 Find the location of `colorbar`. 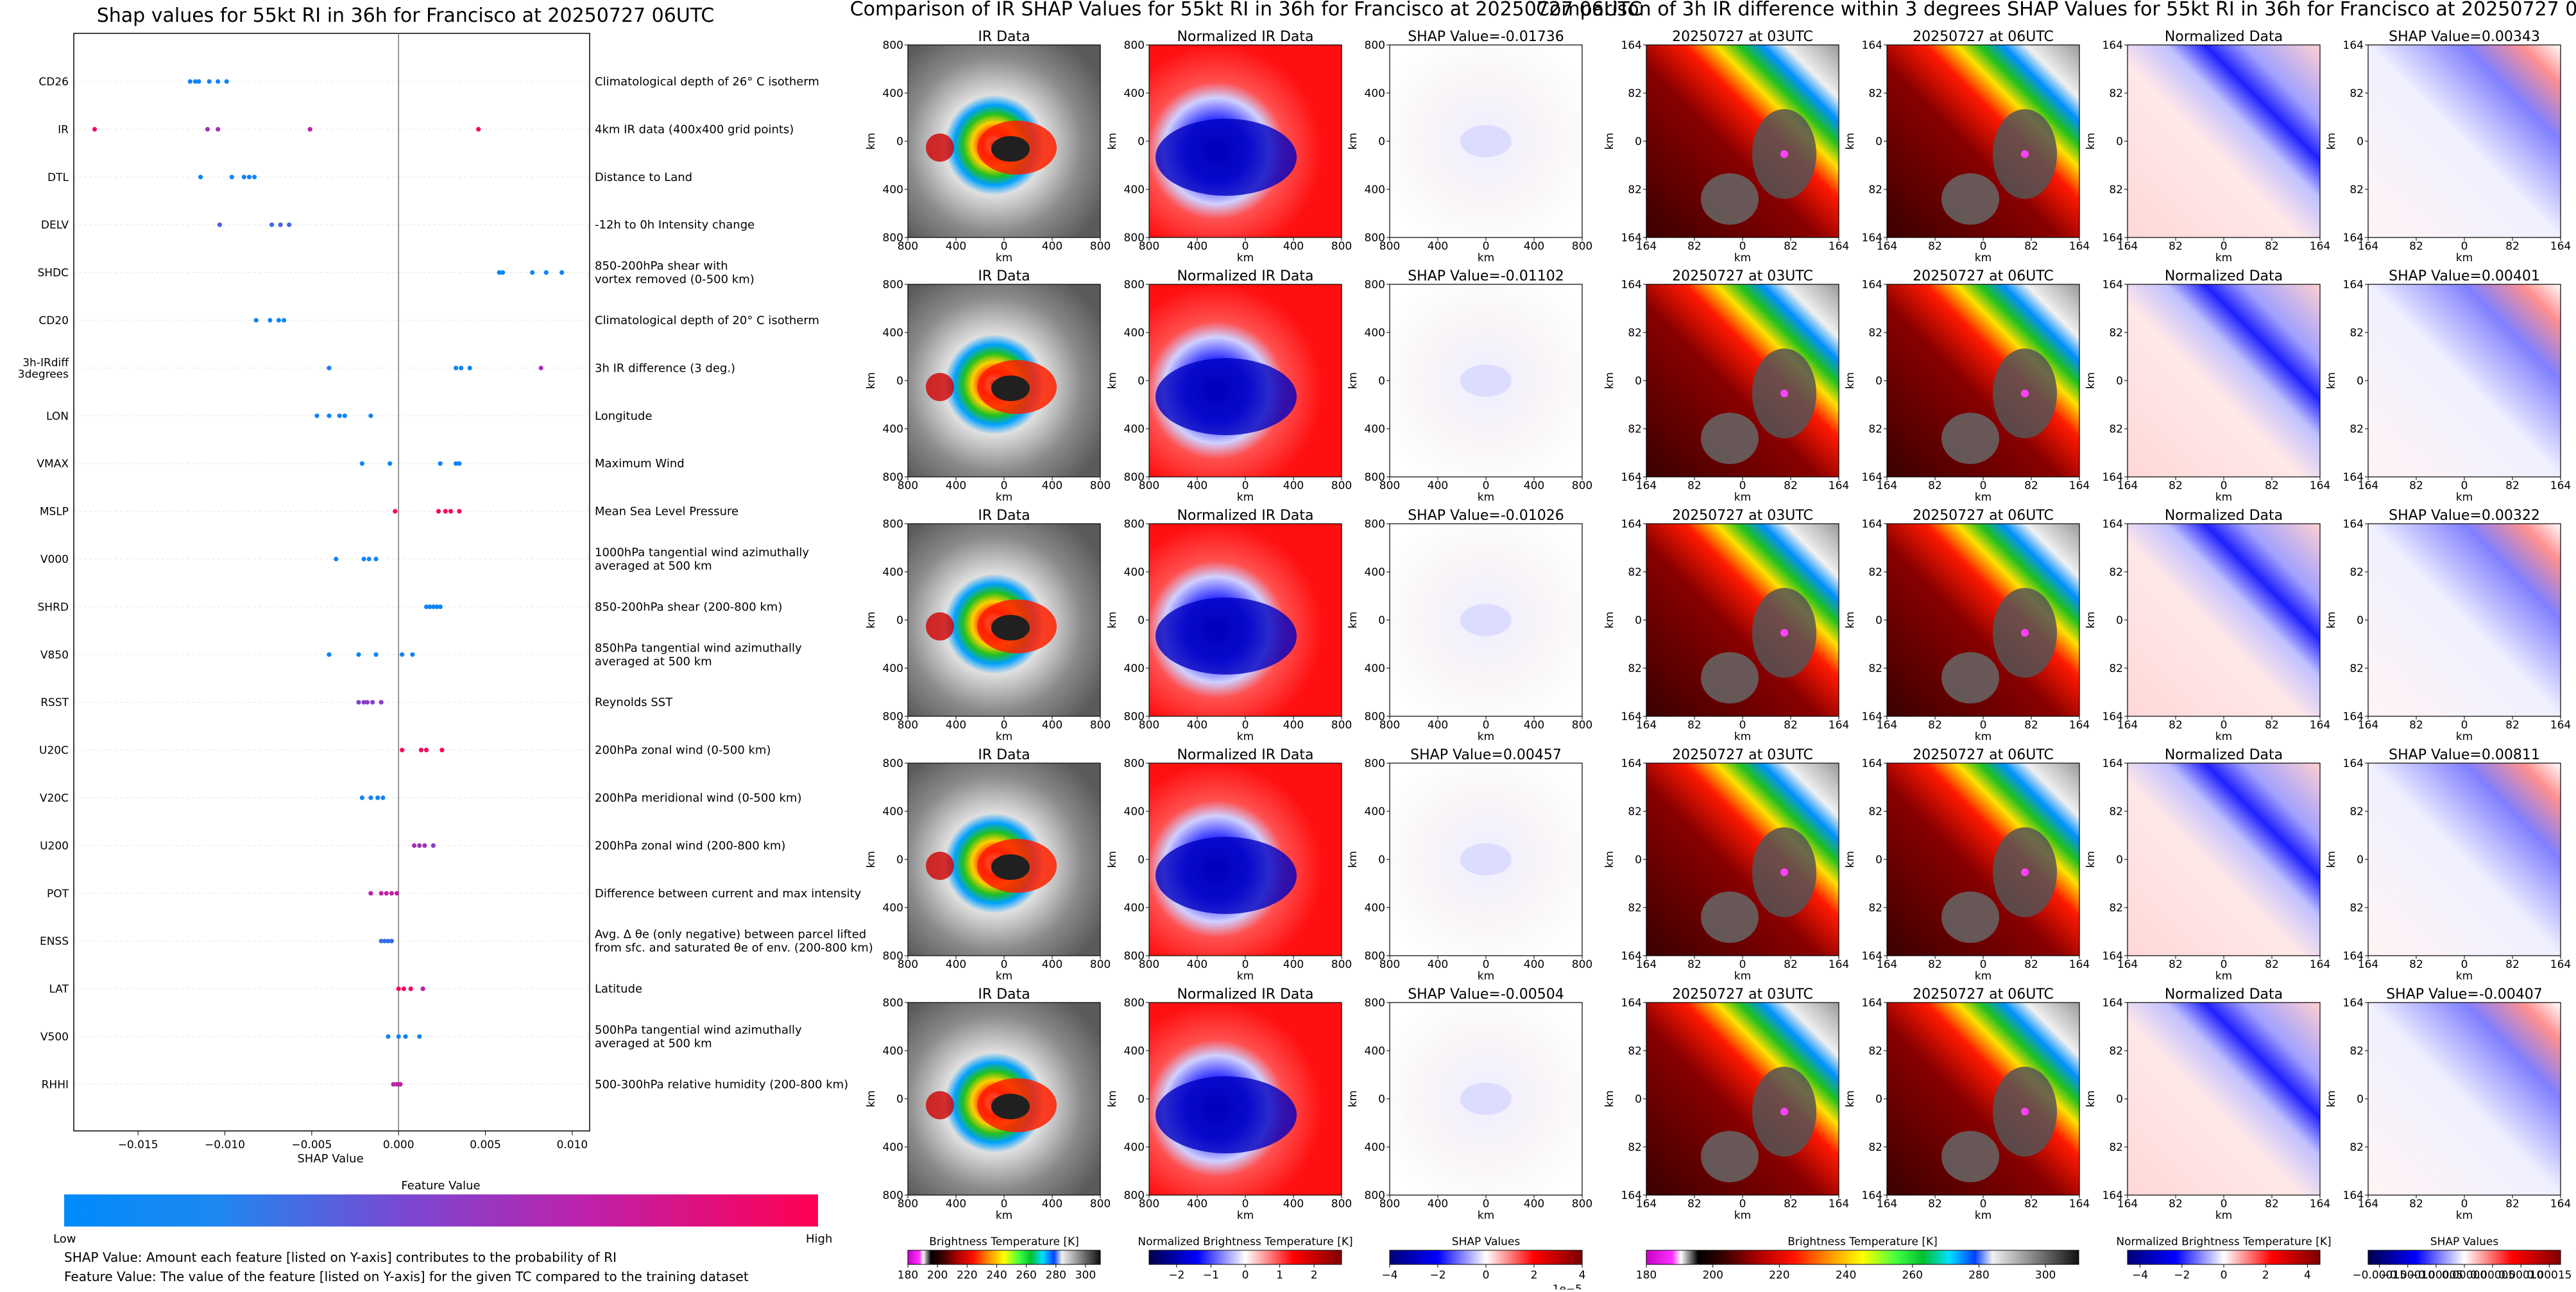

colorbar is located at coordinates (1004, 1257).